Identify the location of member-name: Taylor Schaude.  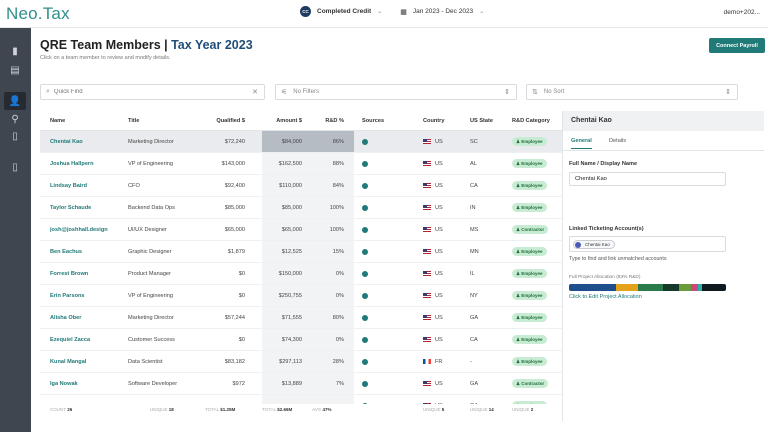
(71, 207).